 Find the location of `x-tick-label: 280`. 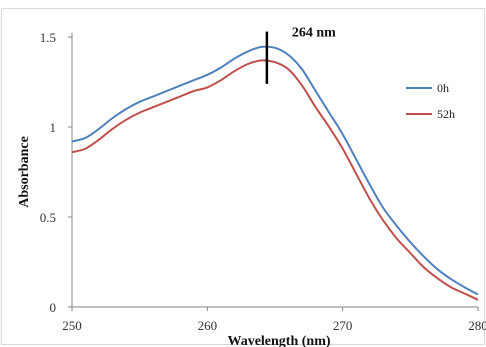

x-tick-label: 280 is located at coordinates (477, 325).